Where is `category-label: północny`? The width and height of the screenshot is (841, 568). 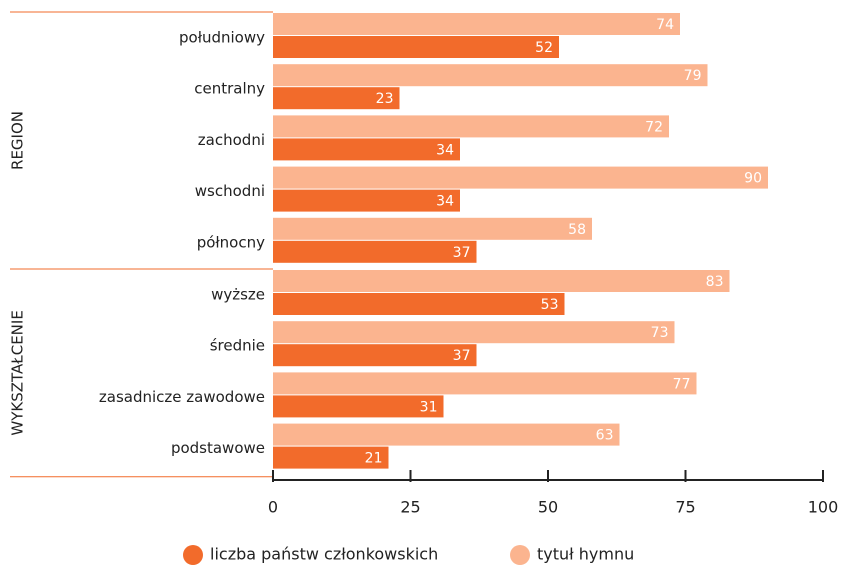 category-label: północny is located at coordinates (231, 242).